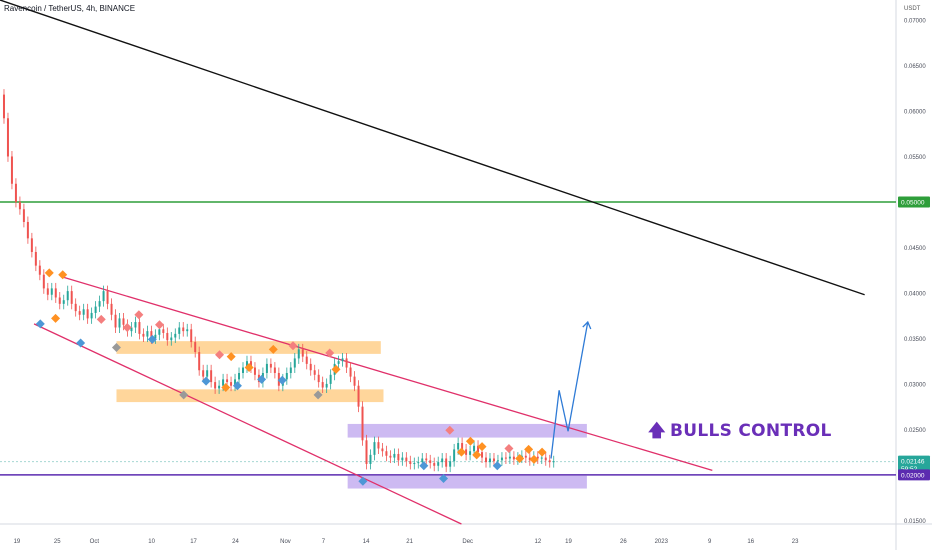  Describe the element at coordinates (57, 542) in the screenshot. I see `x-tick-label: 25` at that location.